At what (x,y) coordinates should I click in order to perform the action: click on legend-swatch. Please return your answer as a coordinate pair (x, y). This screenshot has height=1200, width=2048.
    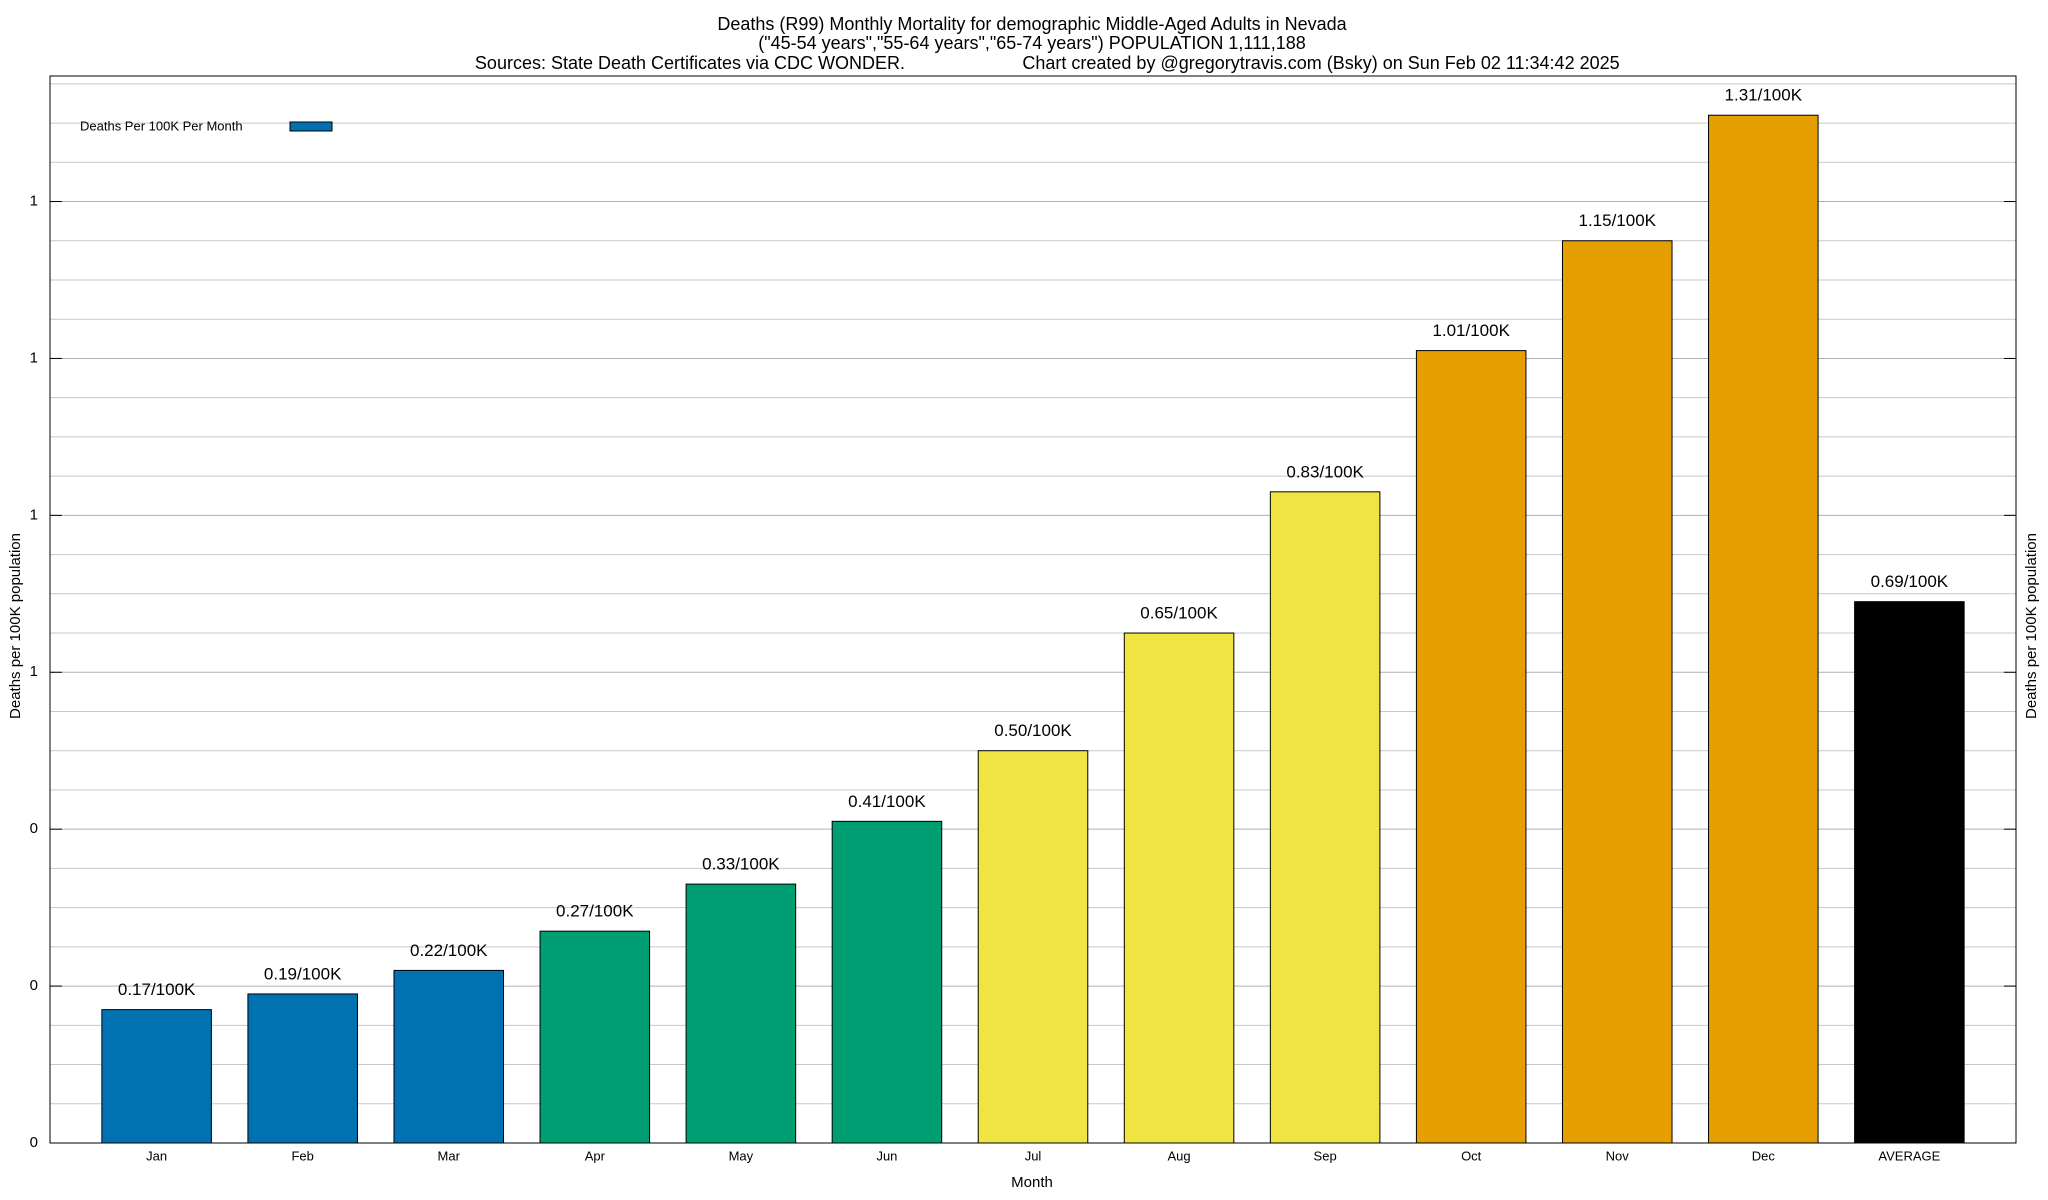
    Looking at the image, I should click on (311, 126).